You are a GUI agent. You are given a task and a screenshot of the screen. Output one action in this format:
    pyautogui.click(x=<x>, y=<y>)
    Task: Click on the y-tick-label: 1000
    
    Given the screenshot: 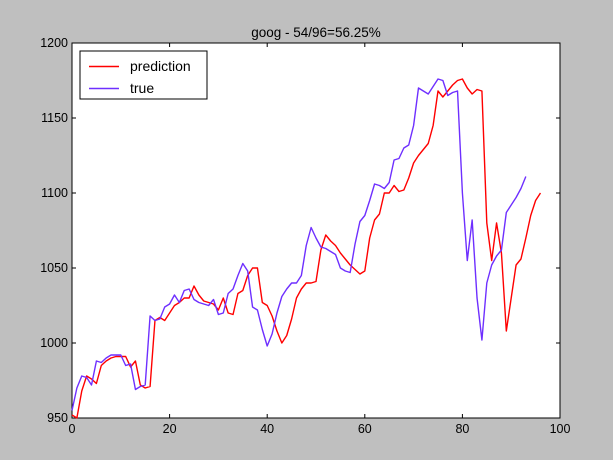 What is the action you would take?
    pyautogui.click(x=54, y=343)
    